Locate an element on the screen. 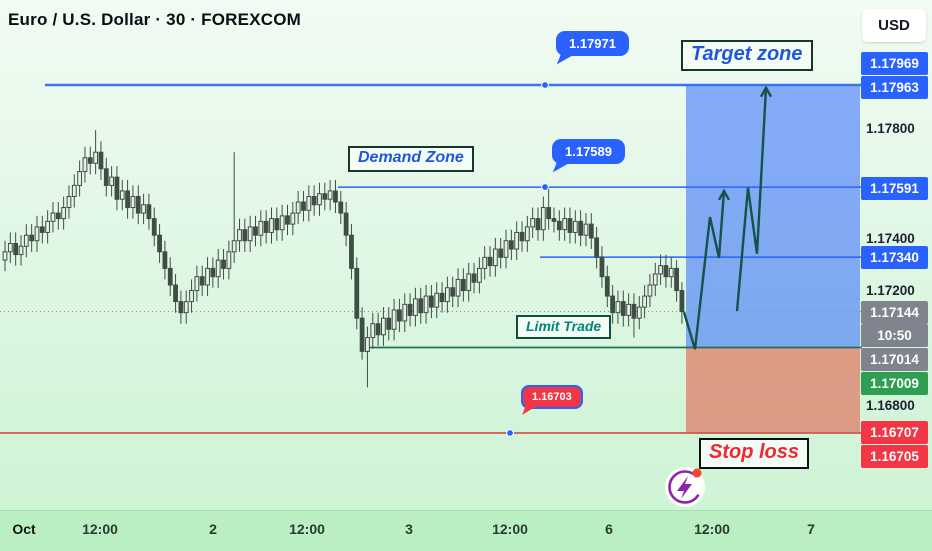 This screenshot has height=551, width=932. axis-label-demand: 1.17591 is located at coordinates (894, 188).